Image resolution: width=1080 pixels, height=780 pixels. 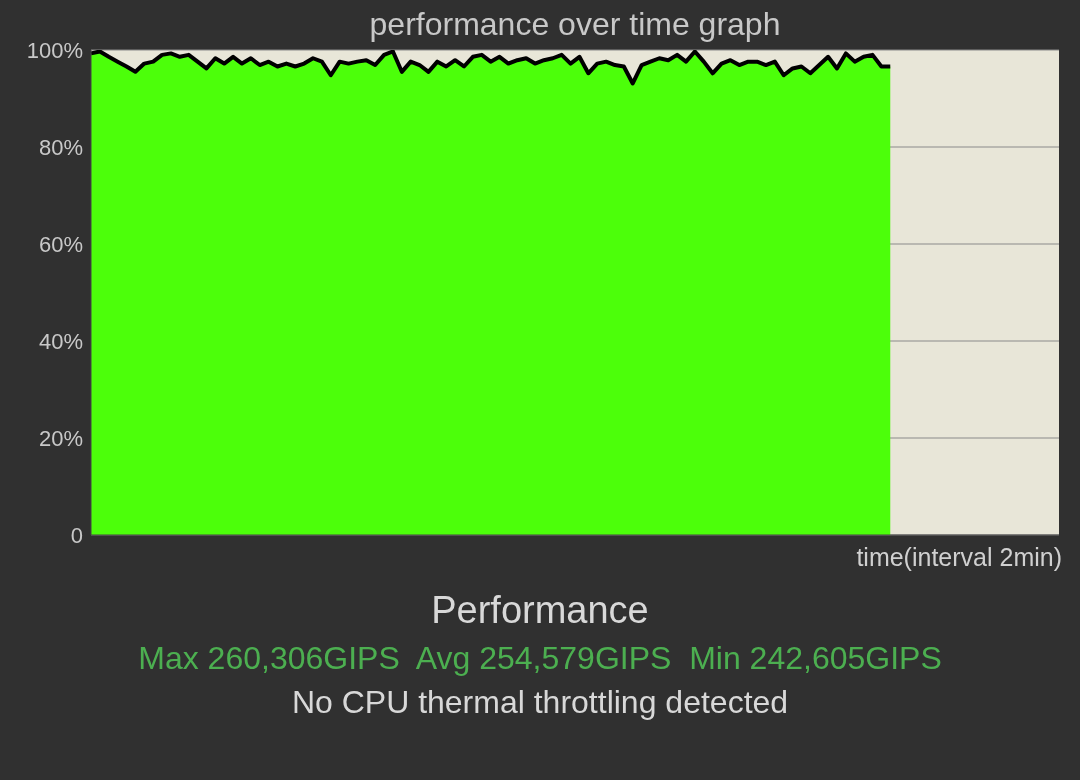 I want to click on y-tick-label: 80%, so click(x=60, y=147).